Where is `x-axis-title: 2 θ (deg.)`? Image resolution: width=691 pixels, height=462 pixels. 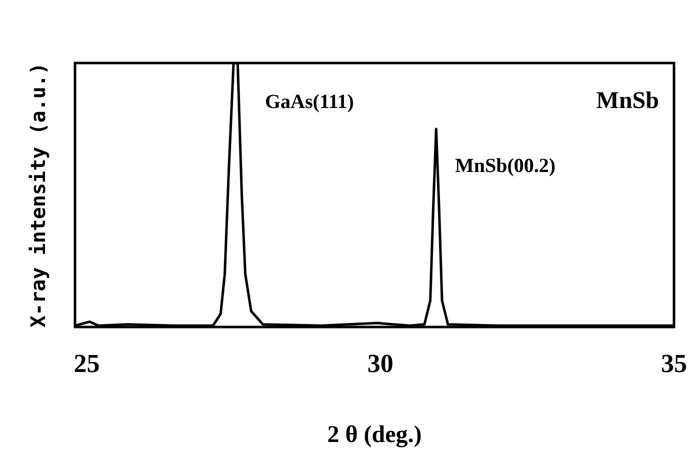 x-axis-title: 2 θ (deg.) is located at coordinates (374, 435).